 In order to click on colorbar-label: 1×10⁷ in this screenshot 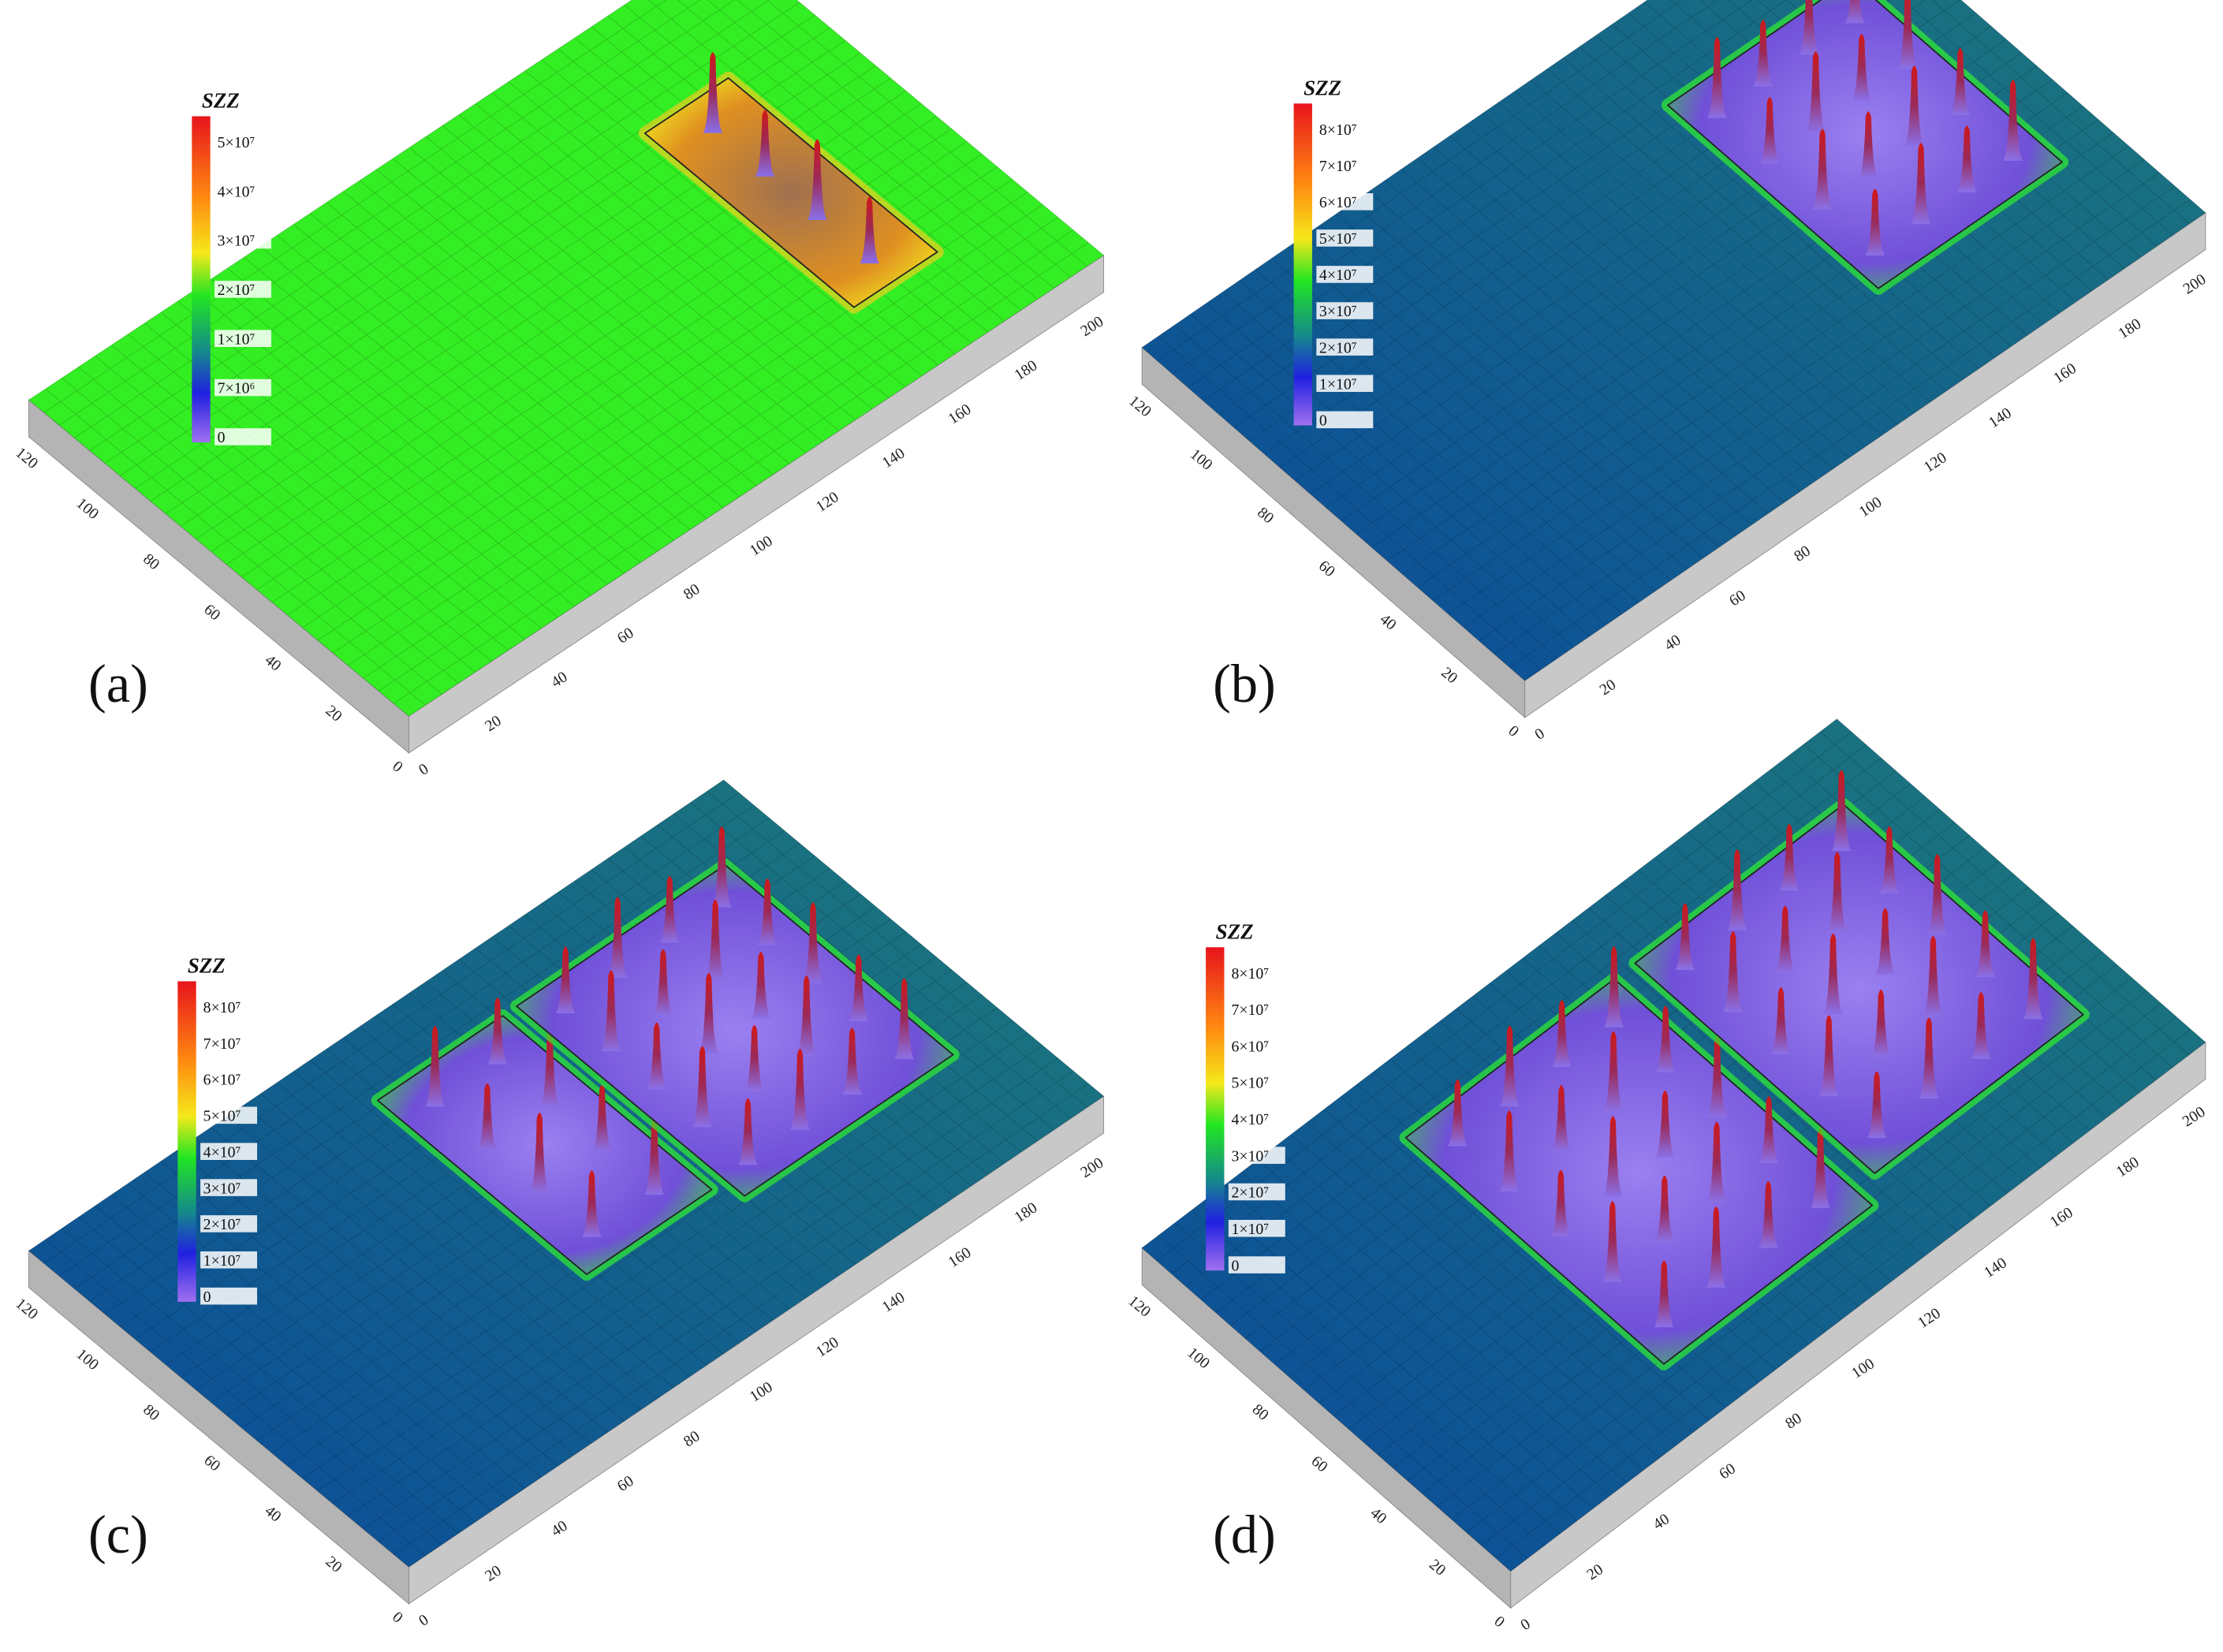, I will do `click(222, 1261)`.